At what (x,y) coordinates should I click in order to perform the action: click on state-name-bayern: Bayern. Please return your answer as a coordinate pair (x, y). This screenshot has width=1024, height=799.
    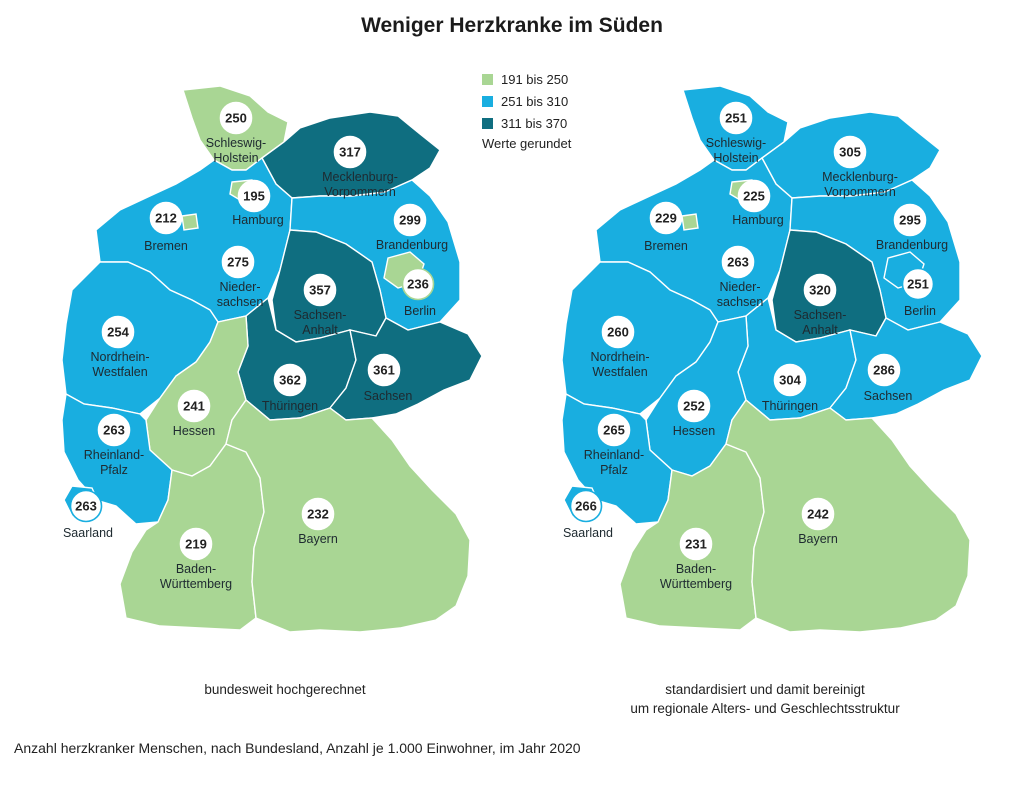
    Looking at the image, I should click on (818, 539).